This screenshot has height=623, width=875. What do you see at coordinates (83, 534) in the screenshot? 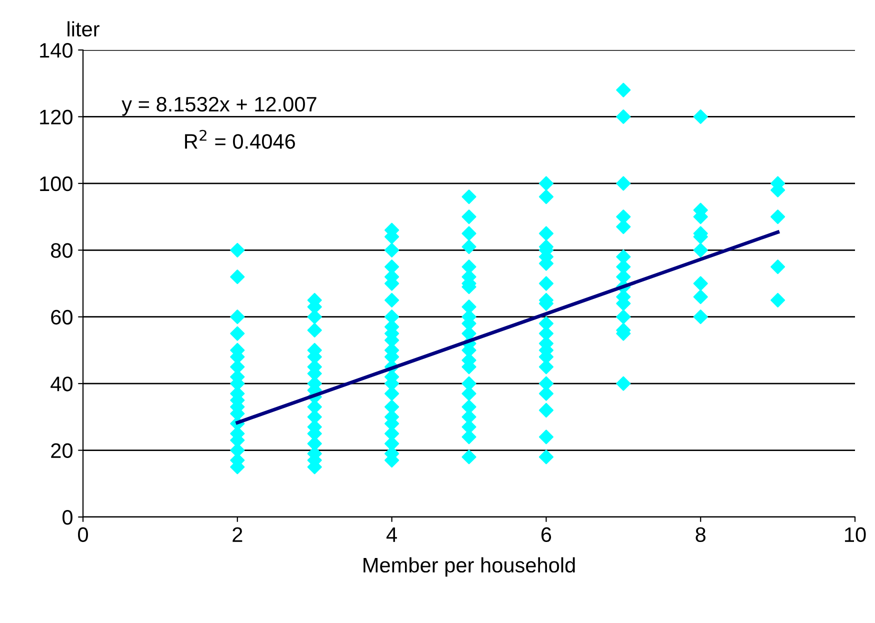
I see `x-tick-label: 0` at bounding box center [83, 534].